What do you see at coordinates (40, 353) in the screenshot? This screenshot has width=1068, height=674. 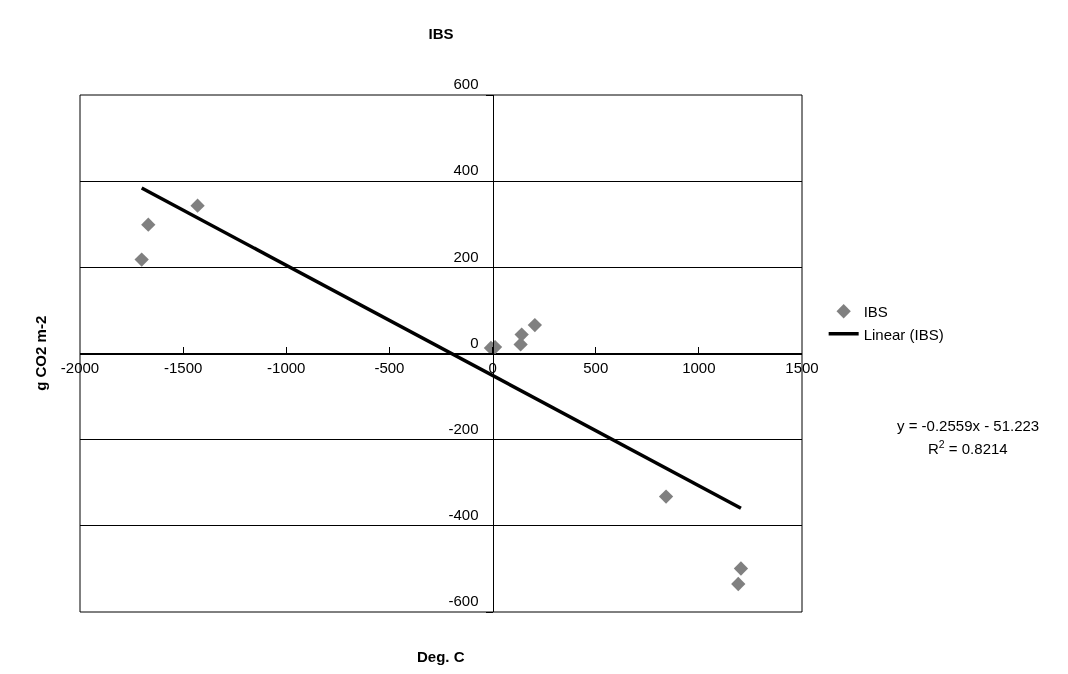 I see `y-axis-title: g CO2 m-2` at bounding box center [40, 353].